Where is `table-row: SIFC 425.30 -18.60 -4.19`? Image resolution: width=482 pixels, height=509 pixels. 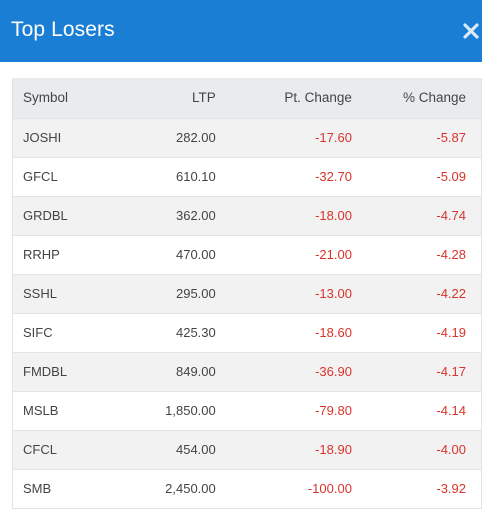
table-row: SIFC 425.30 -18.60 -4.19 is located at coordinates (247, 332).